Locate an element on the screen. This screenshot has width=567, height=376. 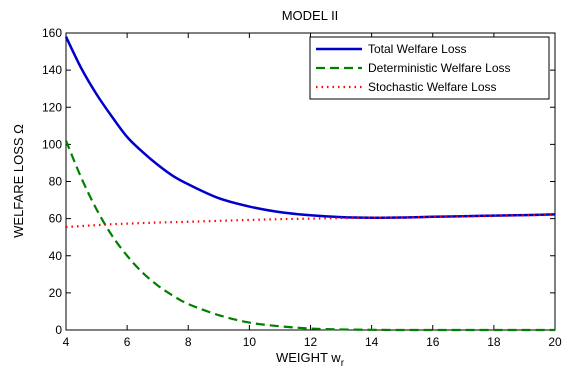
legend-label-2: Deterministic Welfare Loss is located at coordinates (439, 68).